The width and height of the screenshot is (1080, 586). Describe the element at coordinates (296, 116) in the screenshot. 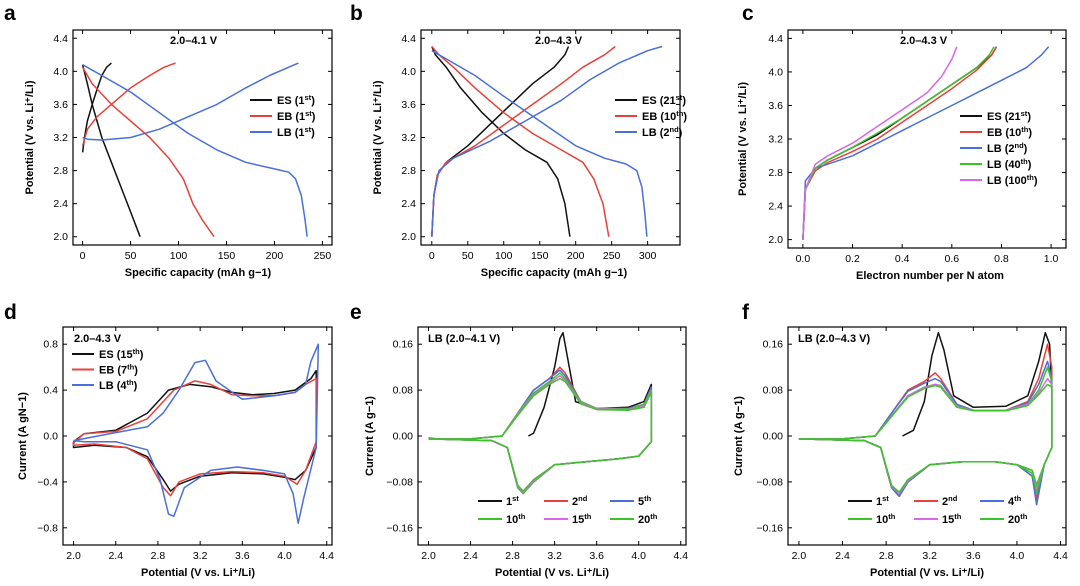

I see `legend-label: EB (1st)` at that location.